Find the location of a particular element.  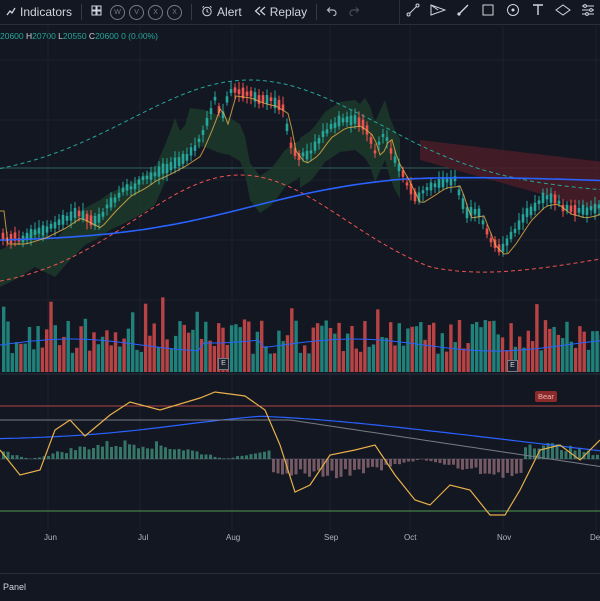

quick-toggle-w: W is located at coordinates (117, 12).